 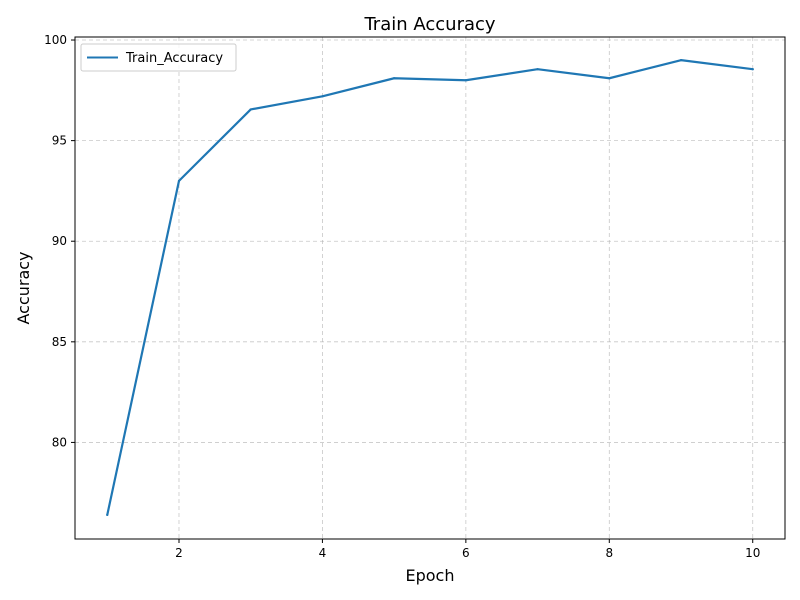 I want to click on y-tick-label: 85, so click(x=59, y=342).